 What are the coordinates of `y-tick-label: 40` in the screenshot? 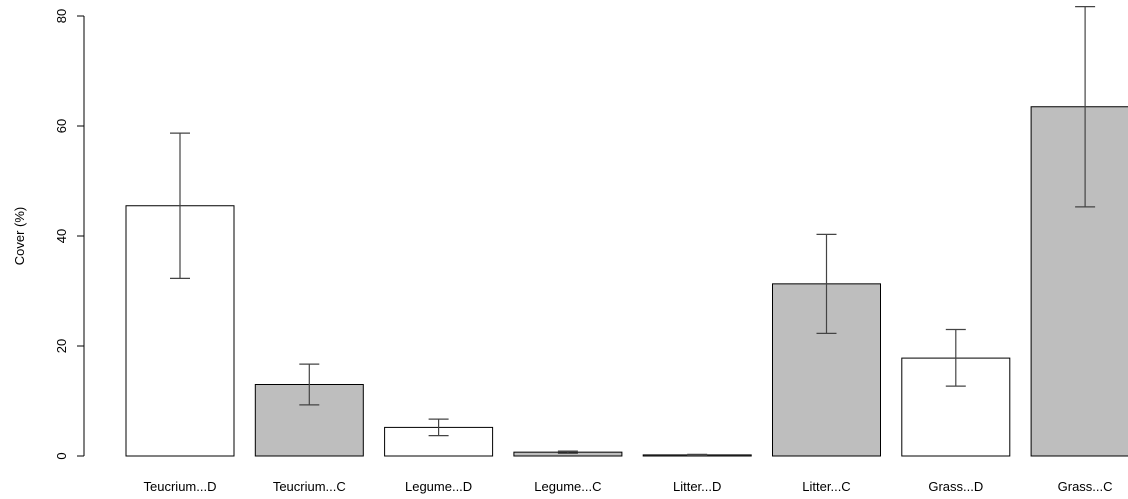 It's located at (61, 236).